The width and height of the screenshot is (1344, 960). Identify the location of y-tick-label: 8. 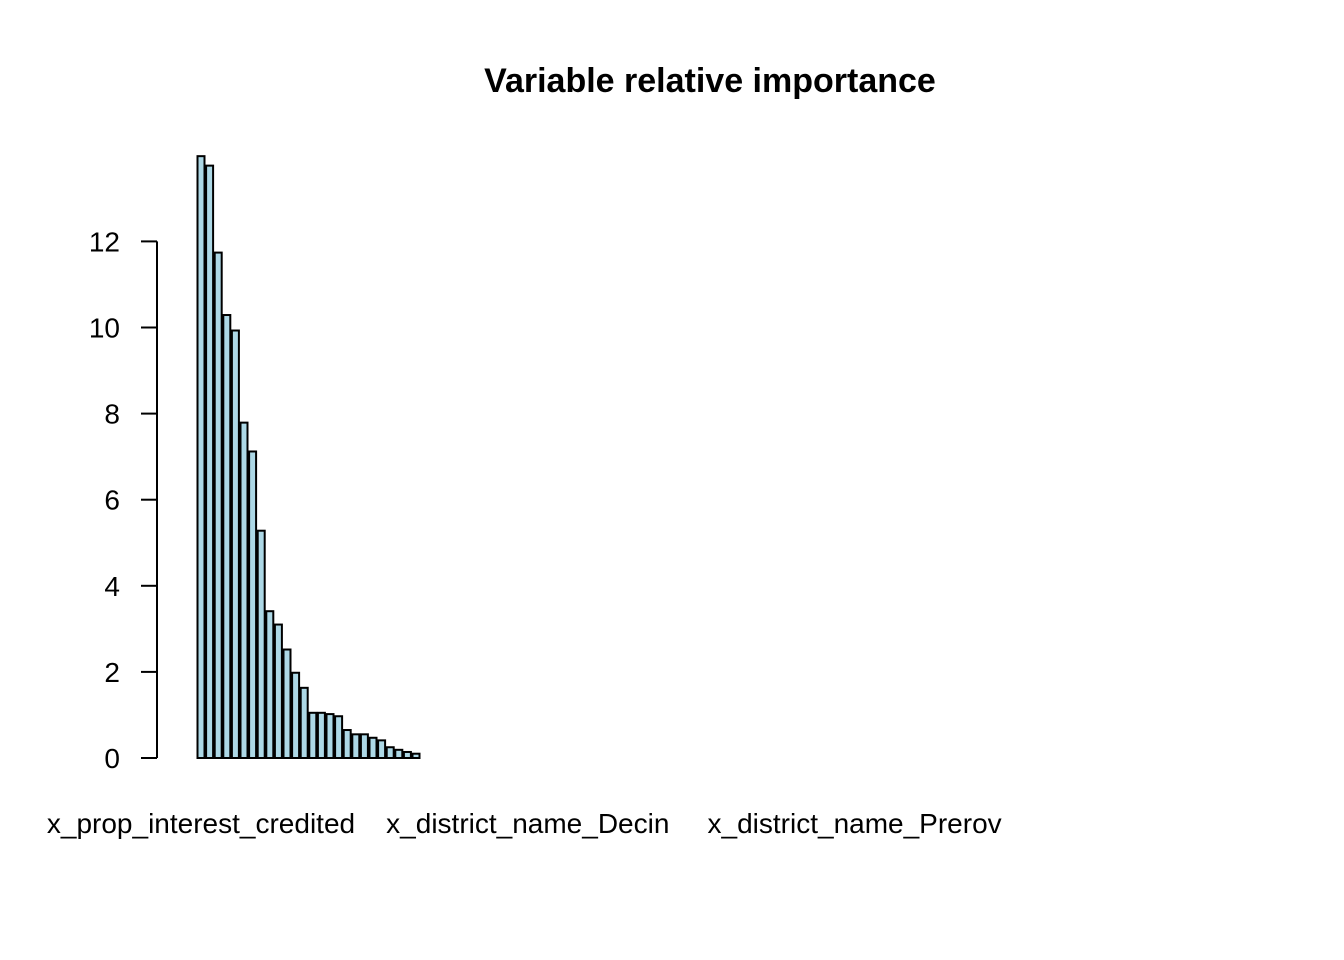
(112, 414).